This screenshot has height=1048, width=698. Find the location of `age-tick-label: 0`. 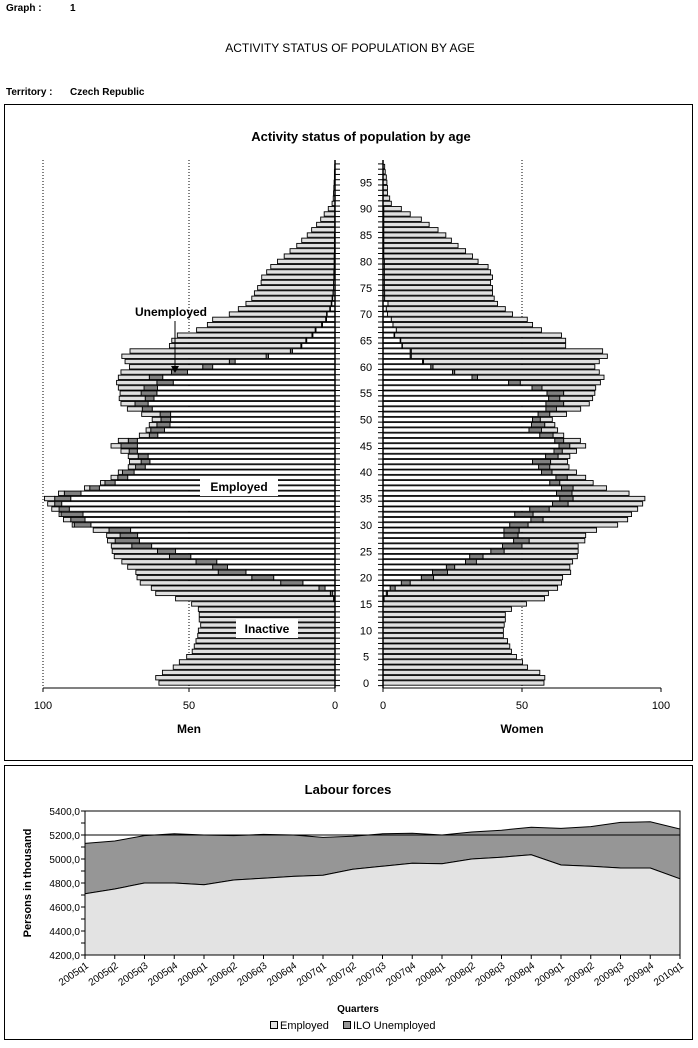

age-tick-label: 0 is located at coordinates (366, 684).